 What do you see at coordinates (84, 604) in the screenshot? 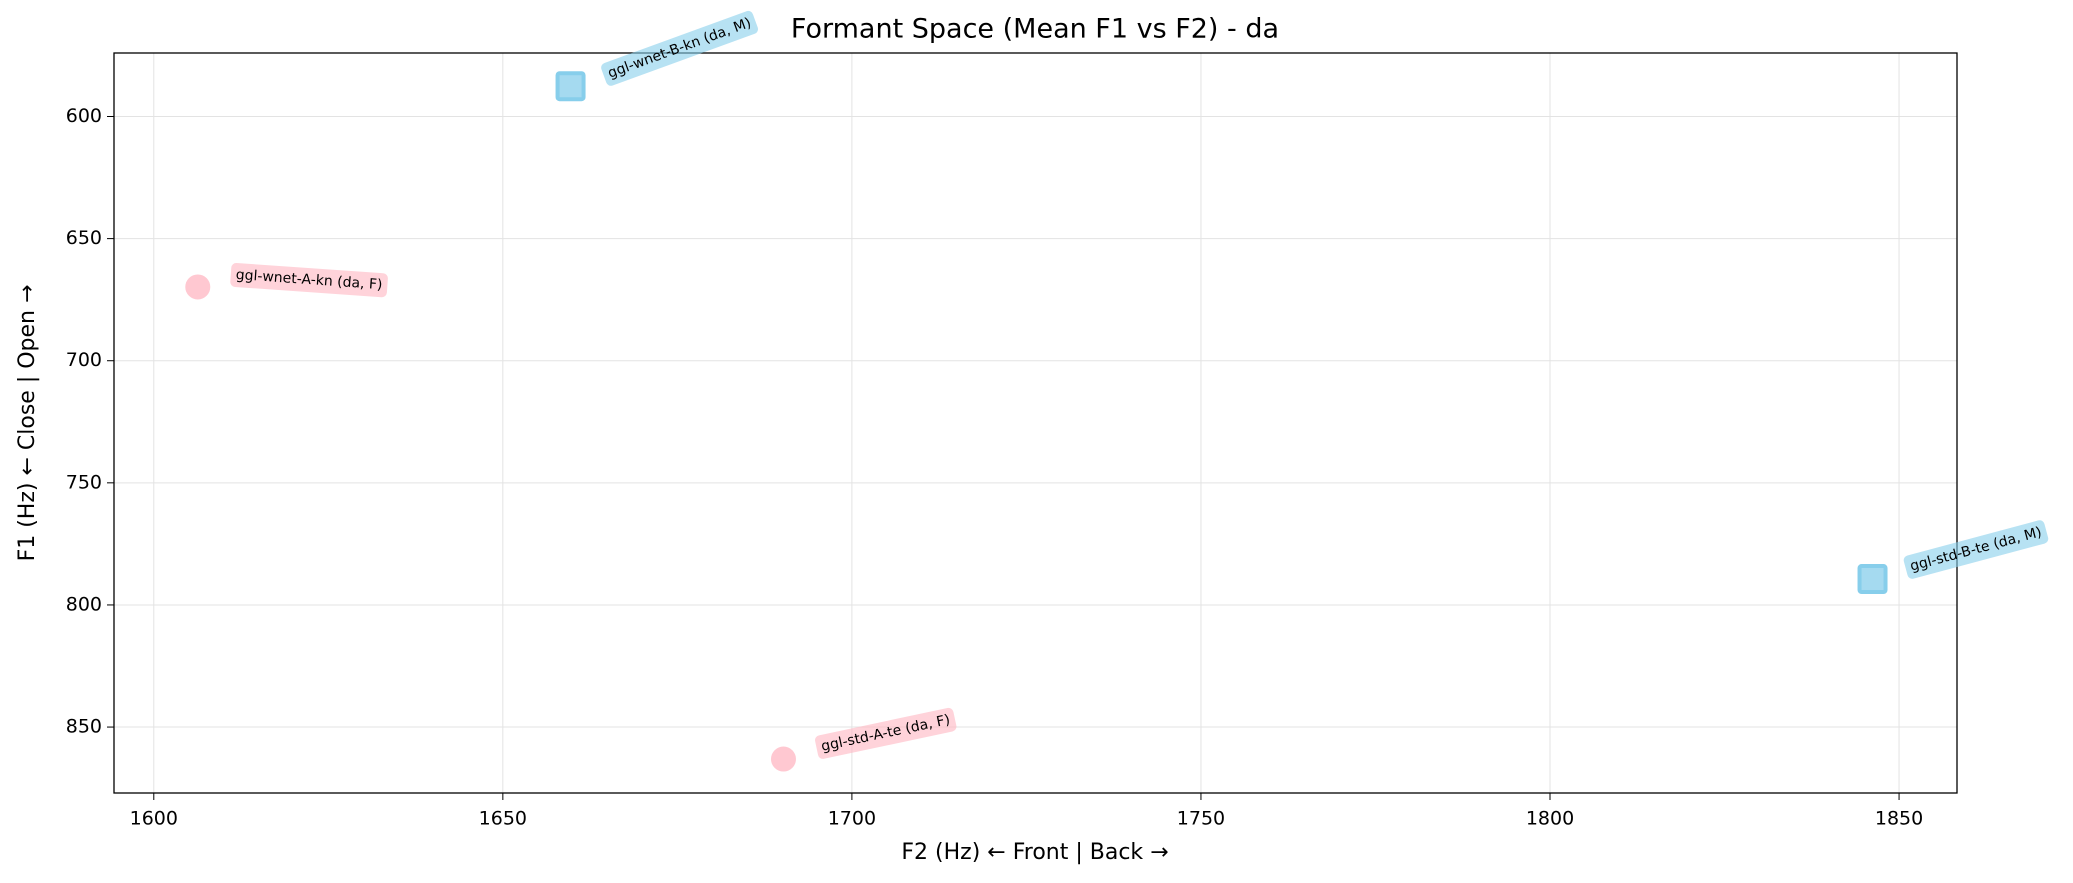
I see `y-tick-label: 800` at bounding box center [84, 604].